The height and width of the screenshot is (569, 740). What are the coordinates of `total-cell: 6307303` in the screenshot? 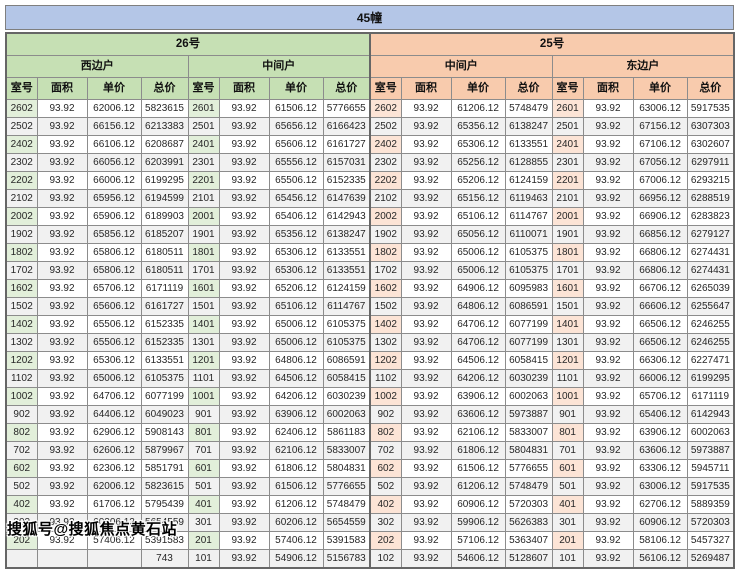 It's located at (710, 126).